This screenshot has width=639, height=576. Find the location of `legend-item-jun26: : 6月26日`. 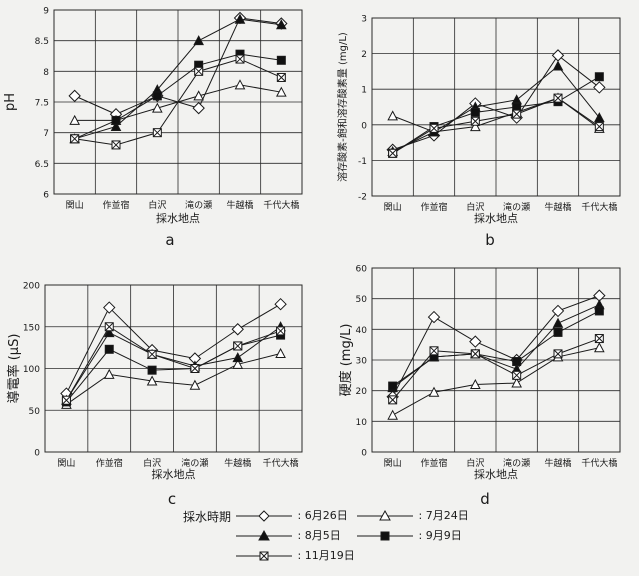

legend-item-jun26: : 6月26日 is located at coordinates (291, 515).